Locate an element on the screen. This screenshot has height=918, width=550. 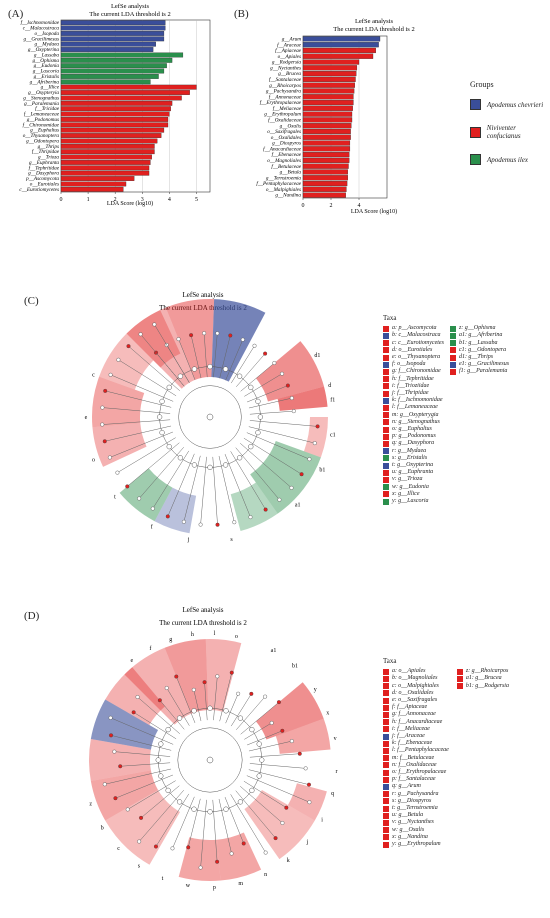
panel-a-category-label: c__Eurotiomycetes is located at coordinates (39, 190).